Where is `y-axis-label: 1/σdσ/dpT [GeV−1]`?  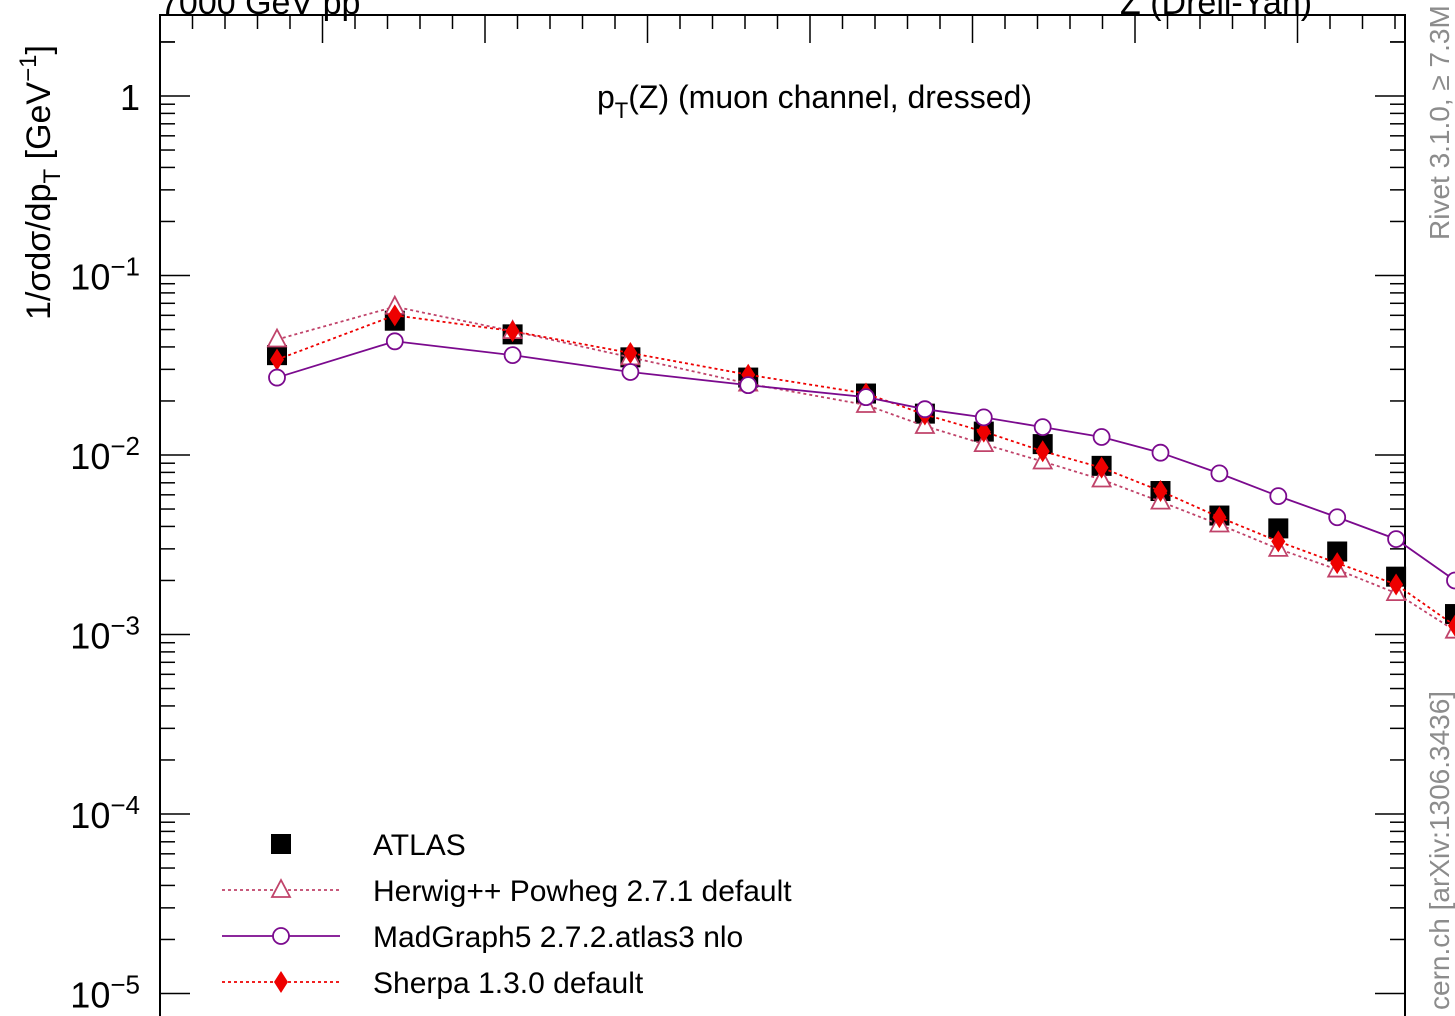 y-axis-label: 1/σdσ/dpT [GeV−1] is located at coordinates (40, 182).